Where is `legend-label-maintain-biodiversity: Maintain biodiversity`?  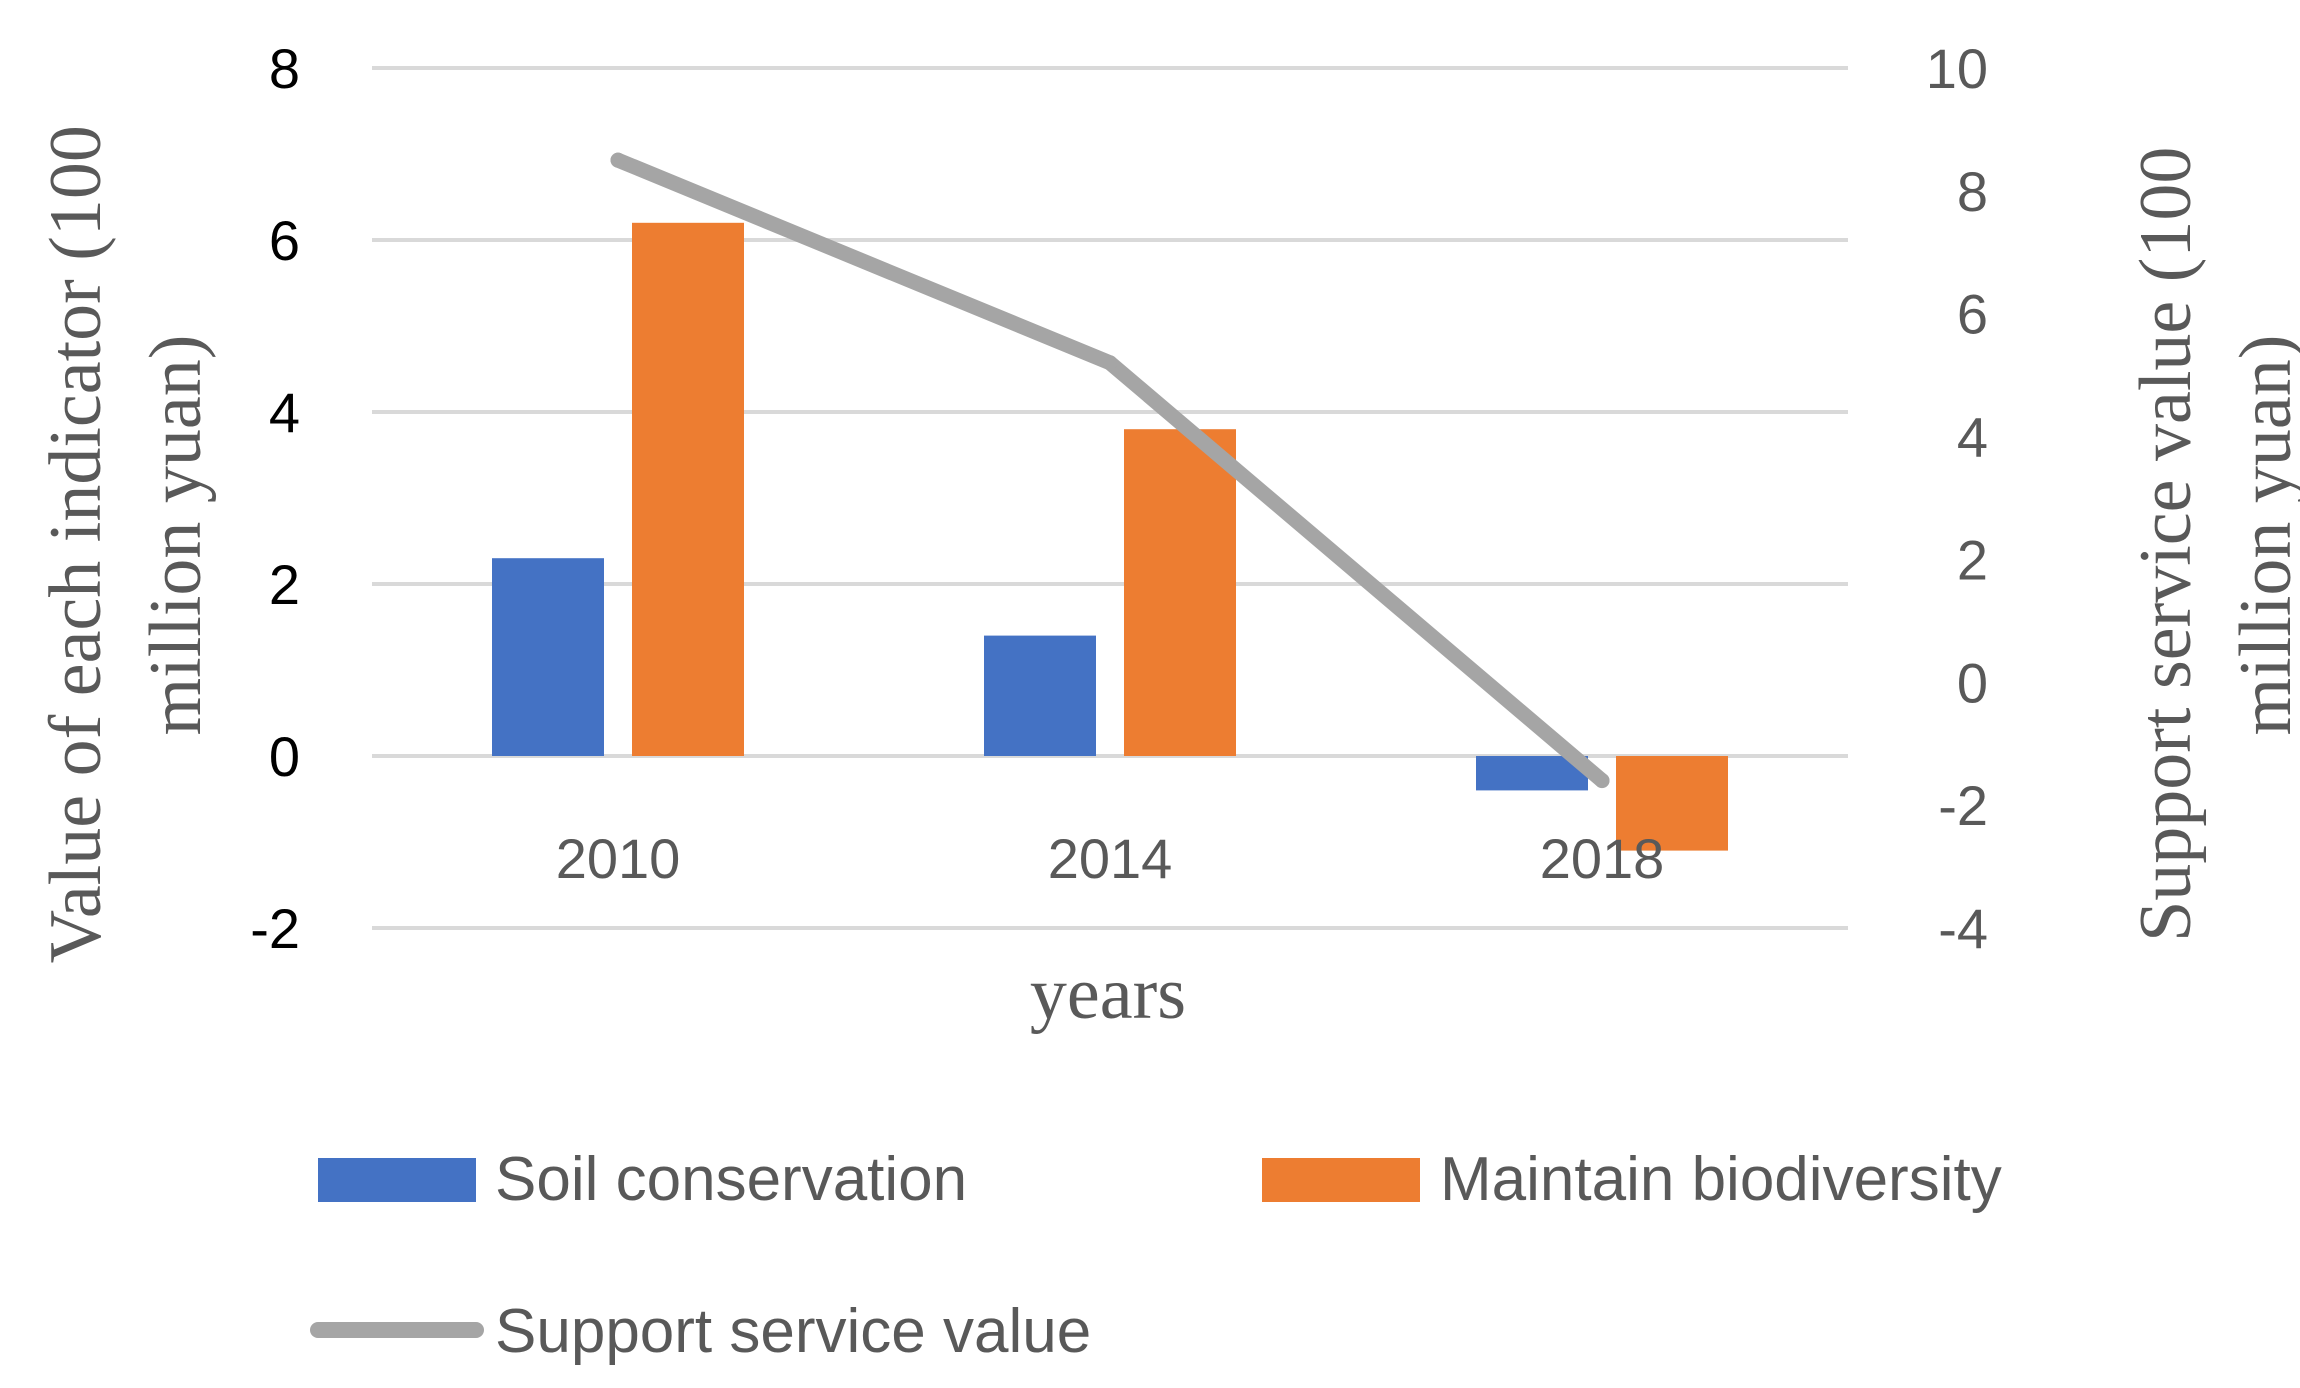
legend-label-maintain-biodiversity: Maintain biodiversity is located at coordinates (1721, 1179).